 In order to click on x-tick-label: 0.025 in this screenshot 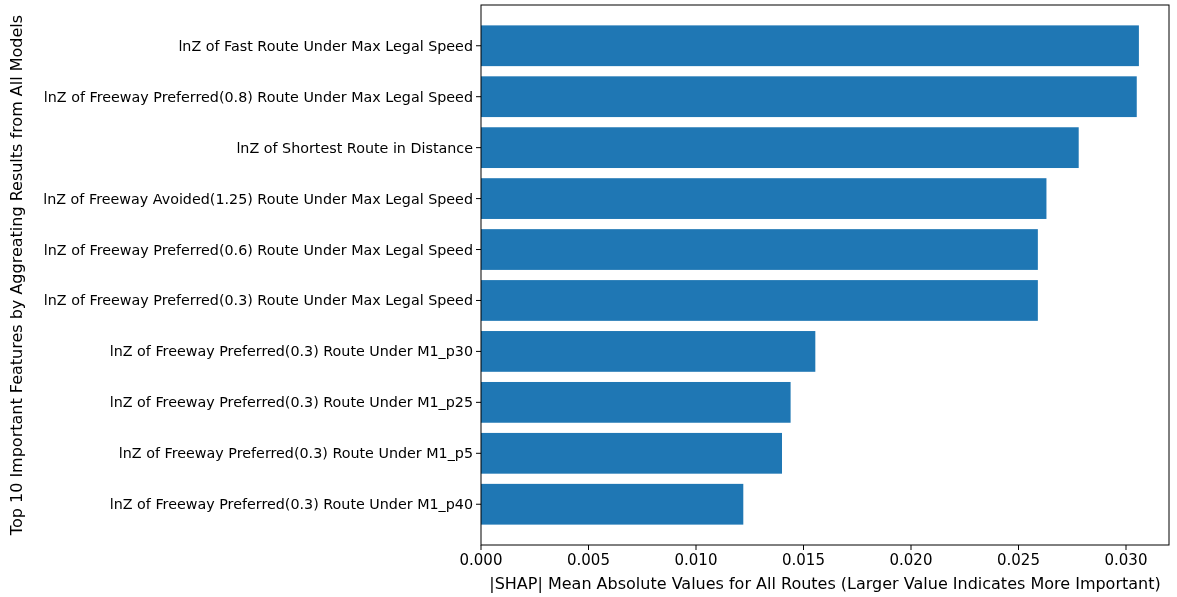, I will do `click(1018, 560)`.